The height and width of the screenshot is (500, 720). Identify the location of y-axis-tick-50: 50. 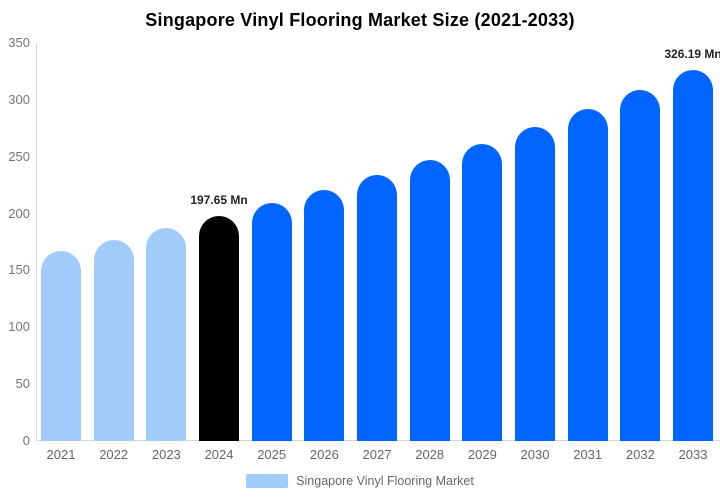
(22, 384).